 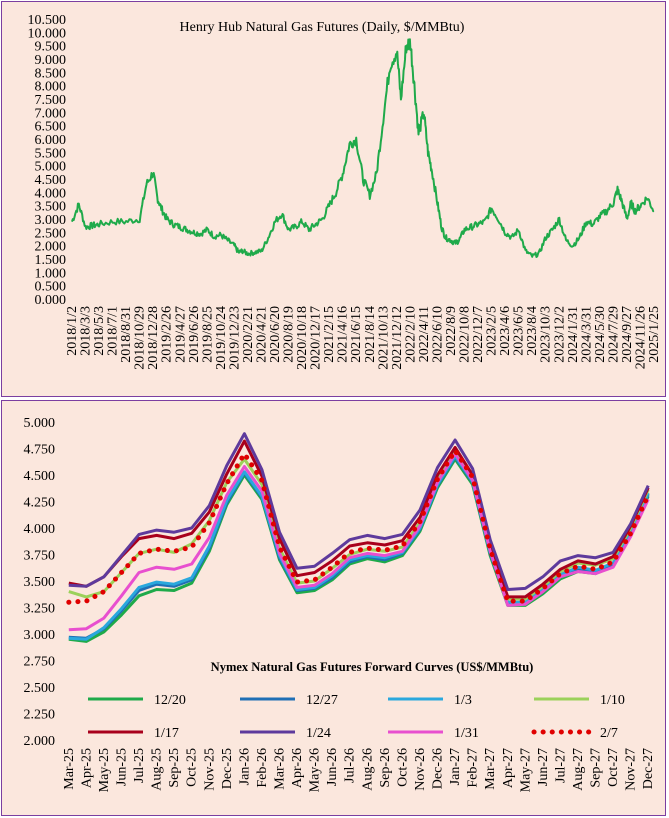 I want to click on legend-label: 1/31, so click(x=466, y=733).